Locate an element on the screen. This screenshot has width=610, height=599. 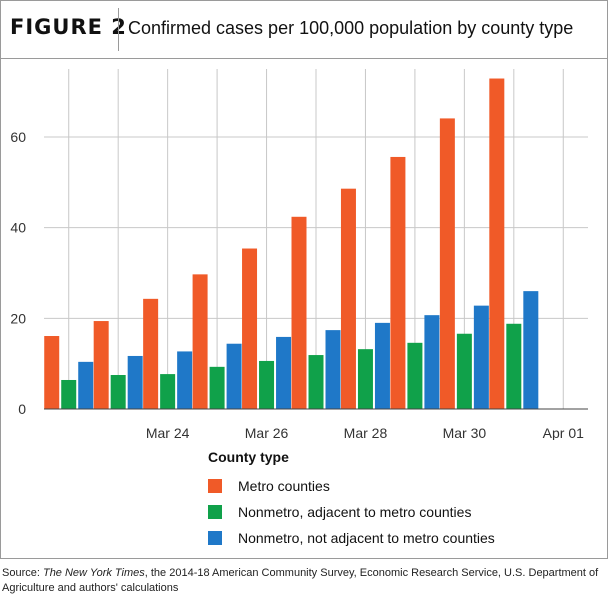
x-tick-label-mar-28: Mar 28 is located at coordinates (366, 432).